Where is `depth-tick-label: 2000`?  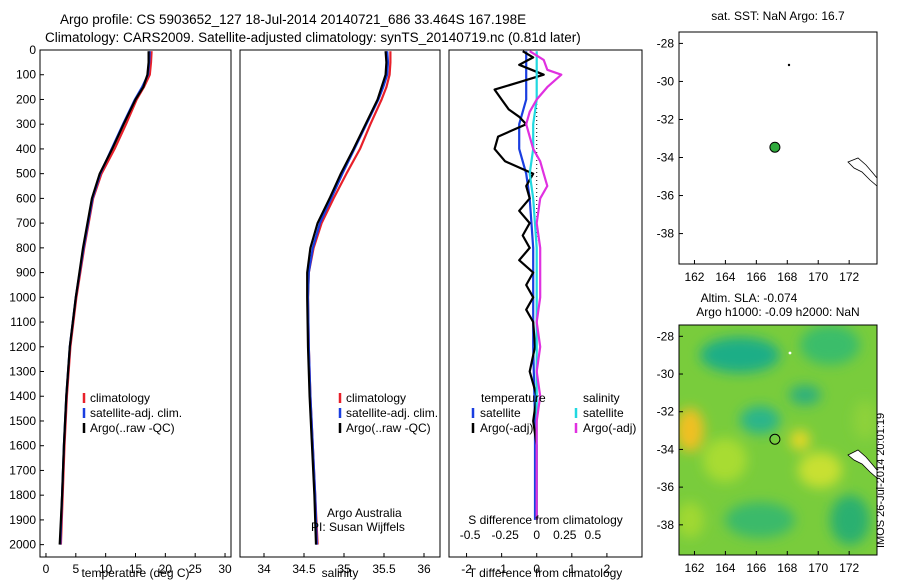
depth-tick-label: 2000 is located at coordinates (22, 545).